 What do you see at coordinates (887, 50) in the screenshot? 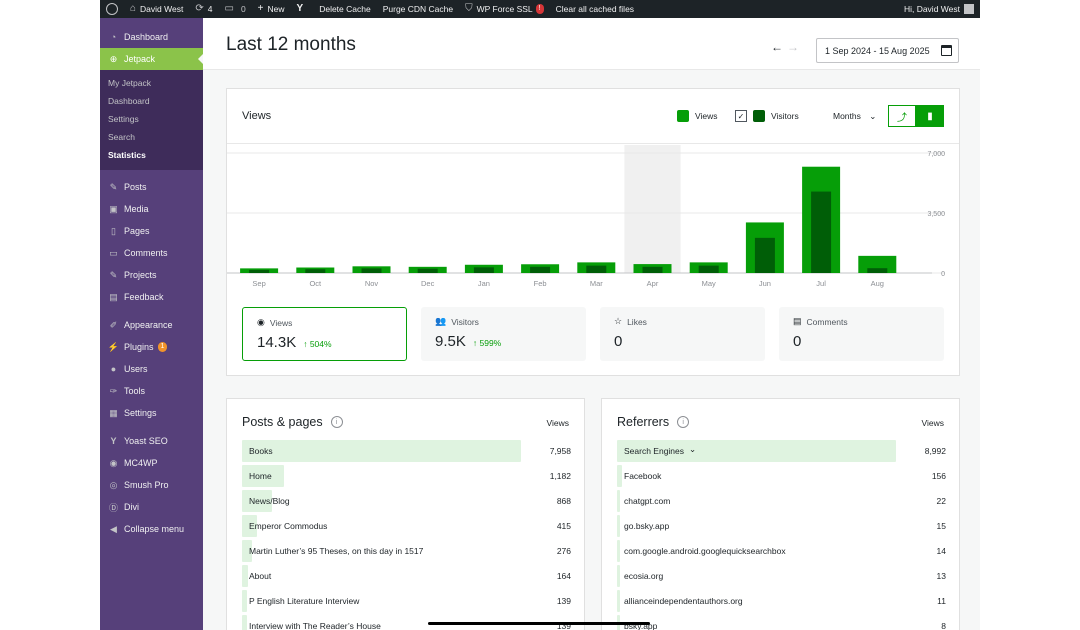
I see `date-range-picker: 1 Sep 2024 - 15 Aug 2025` at bounding box center [887, 50].